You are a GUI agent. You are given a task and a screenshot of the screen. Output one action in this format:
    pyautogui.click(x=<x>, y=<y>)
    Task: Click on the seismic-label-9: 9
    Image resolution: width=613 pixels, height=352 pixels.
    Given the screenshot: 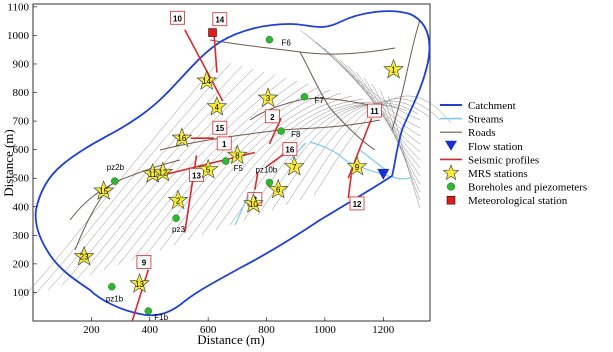 What is the action you would take?
    pyautogui.click(x=144, y=262)
    